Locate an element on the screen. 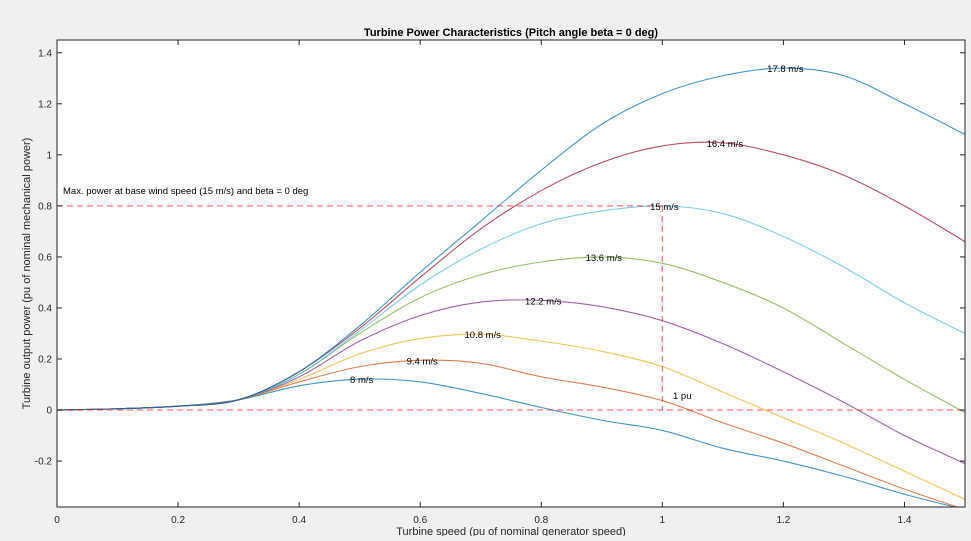 This screenshot has width=971, height=541. y-tick-label: 0.2 is located at coordinates (45, 359).